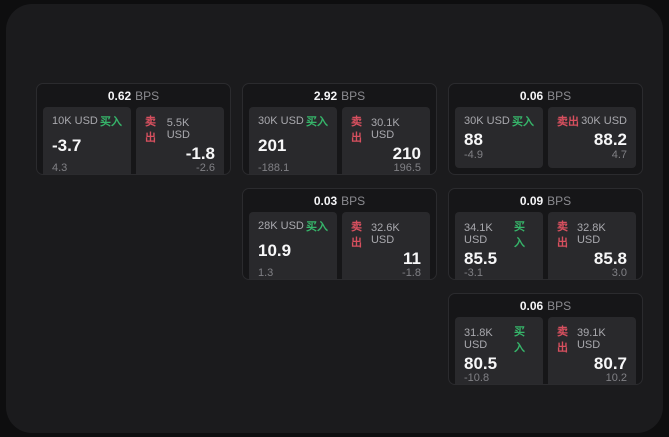 Image resolution: width=669 pixels, height=437 pixels. I want to click on buy-sub-value: -188.1, so click(274, 168).